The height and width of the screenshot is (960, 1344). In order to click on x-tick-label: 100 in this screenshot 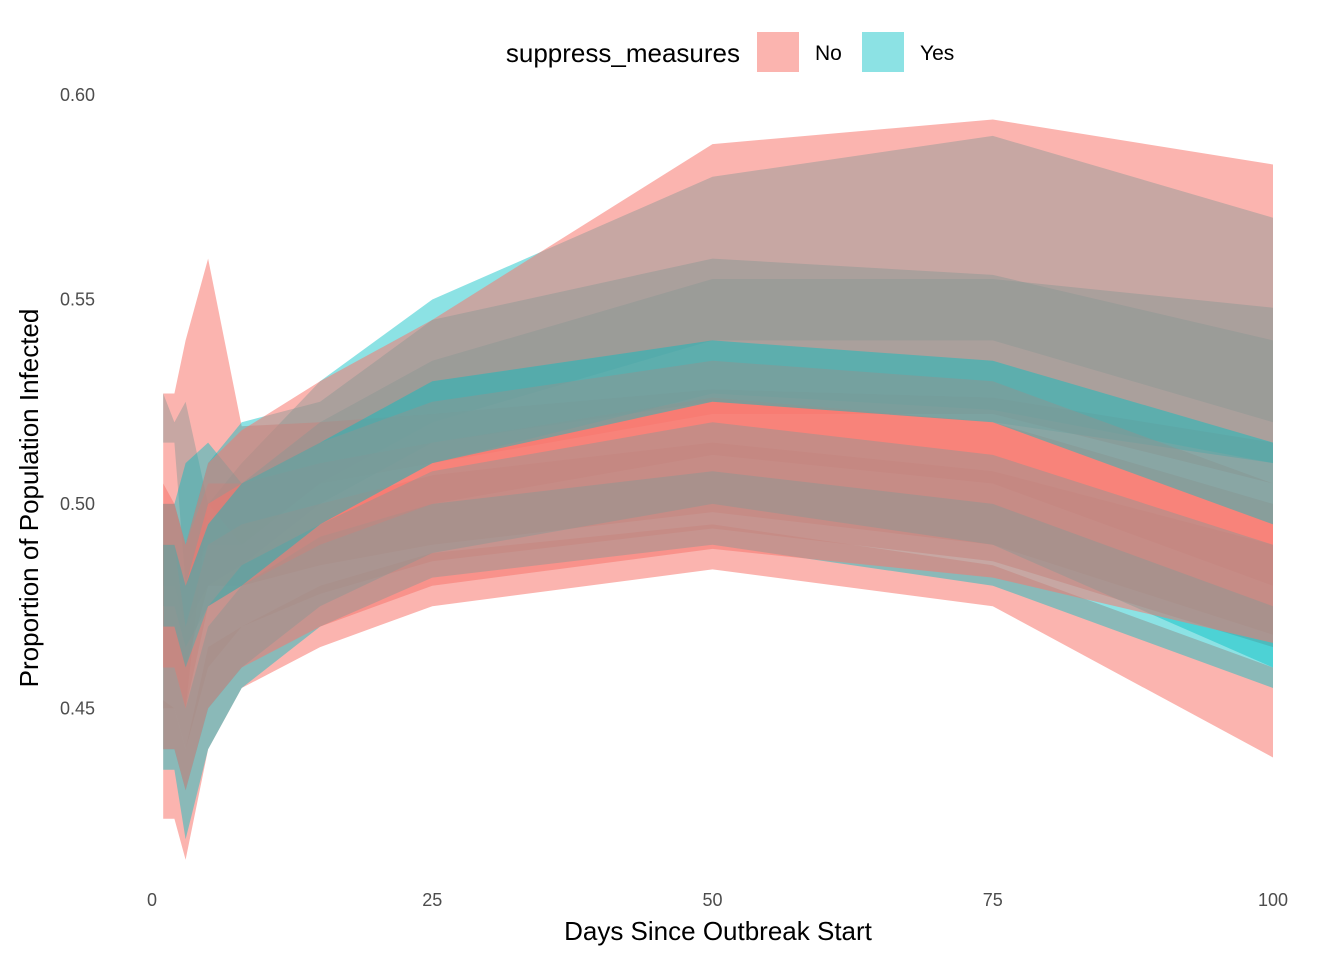, I will do `click(1273, 900)`.